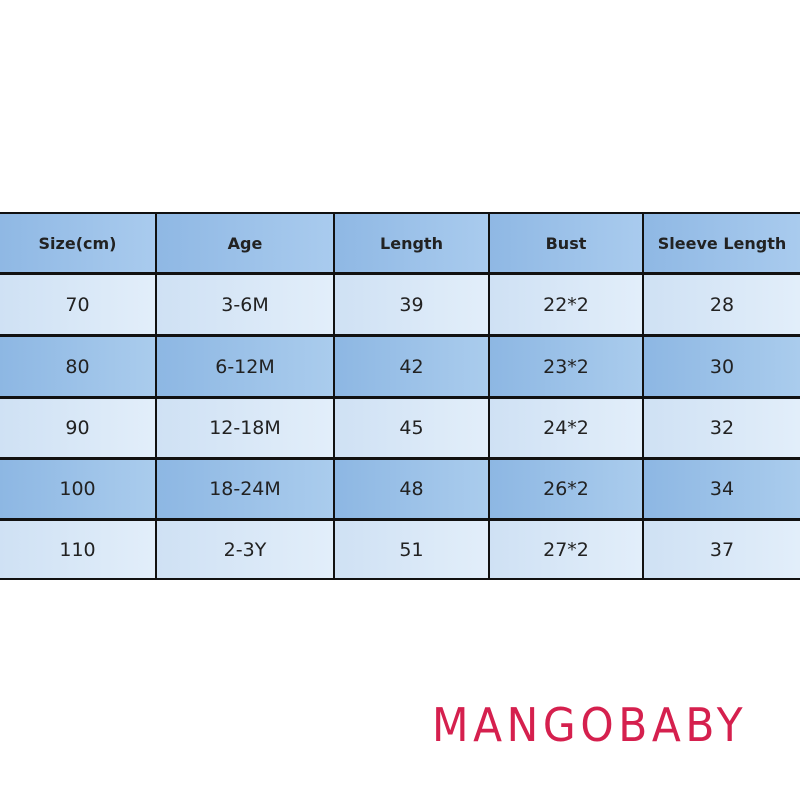  What do you see at coordinates (411, 549) in the screenshot?
I see `table-cell: 51` at bounding box center [411, 549].